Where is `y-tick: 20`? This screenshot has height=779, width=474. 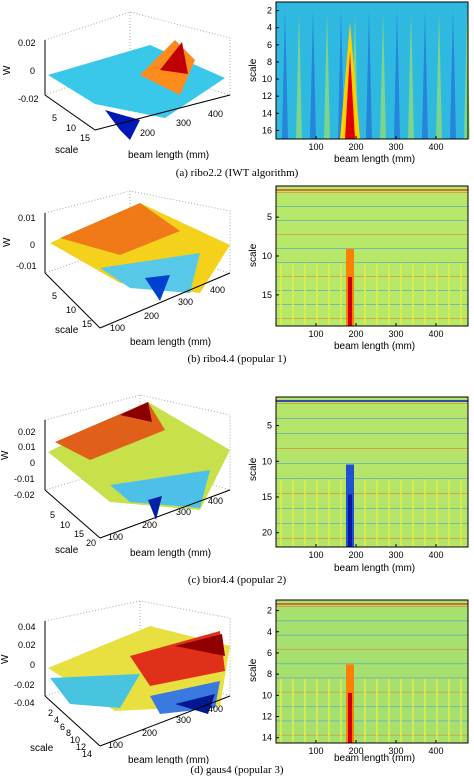
y-tick: 20 is located at coordinates (91, 543).